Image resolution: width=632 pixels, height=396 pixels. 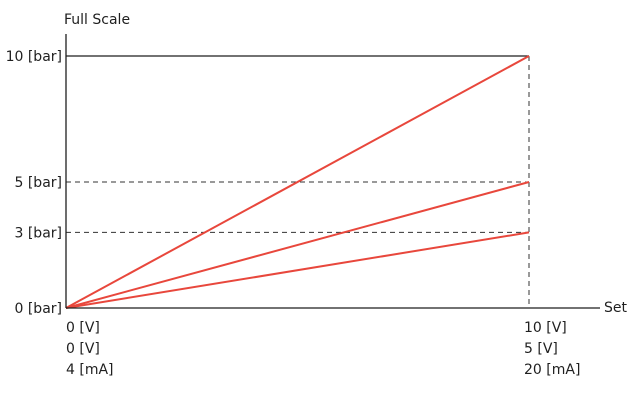 What do you see at coordinates (616, 308) in the screenshot?
I see `x-axis-title: Set` at bounding box center [616, 308].